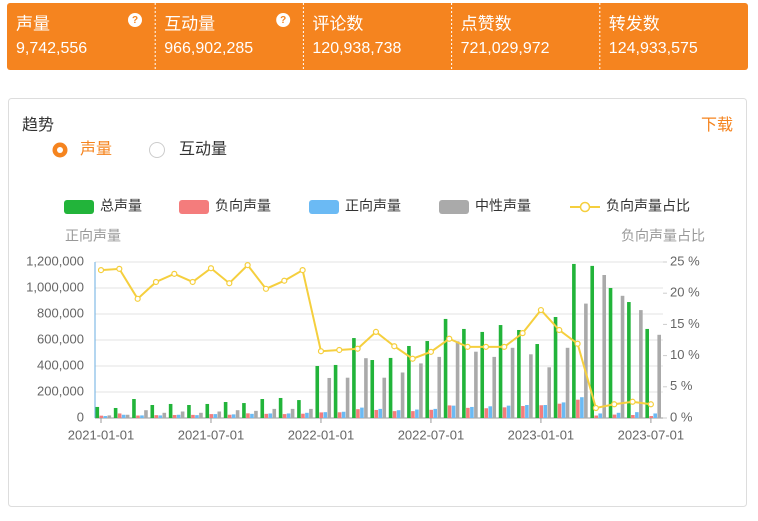  What do you see at coordinates (356, 48) in the screenshot?
I see `stat-value: 120,938,738` at bounding box center [356, 48].